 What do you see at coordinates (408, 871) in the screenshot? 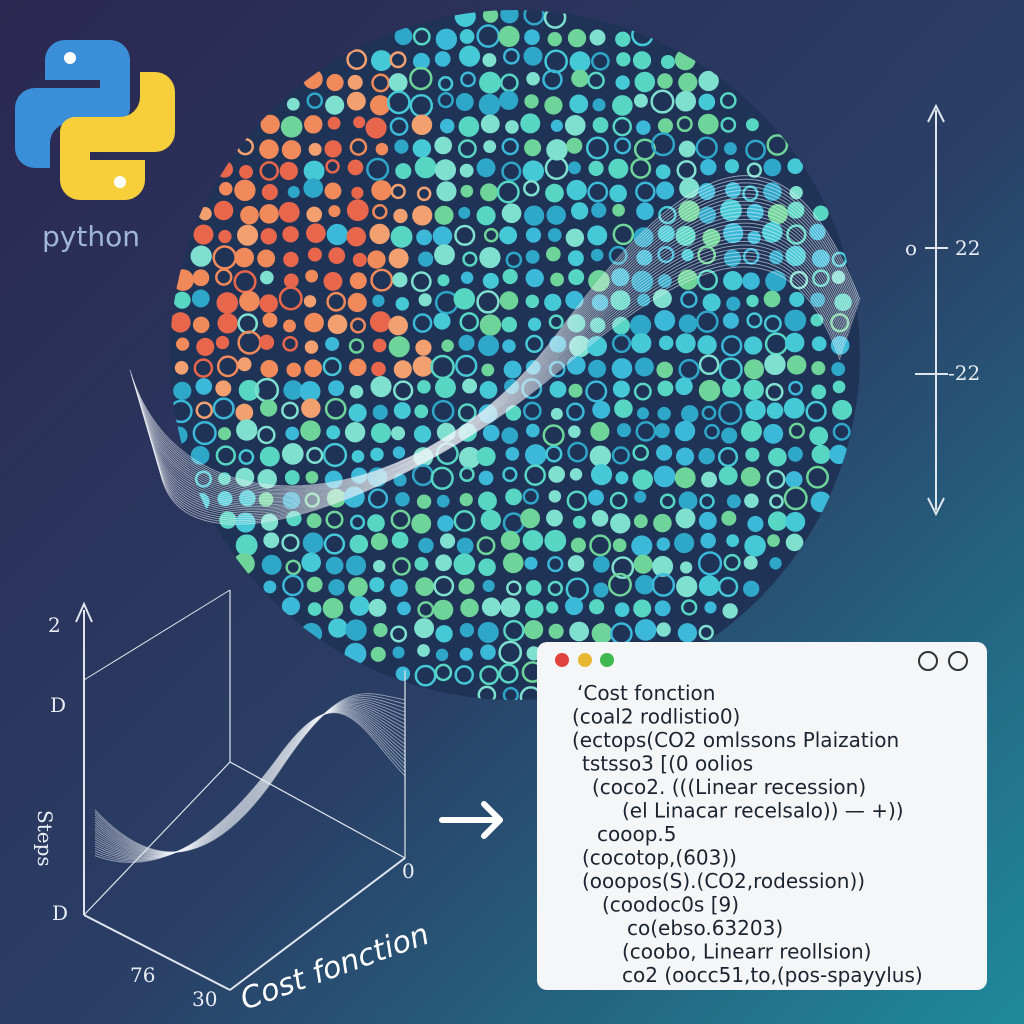
I see `x-label: 0` at bounding box center [408, 871].